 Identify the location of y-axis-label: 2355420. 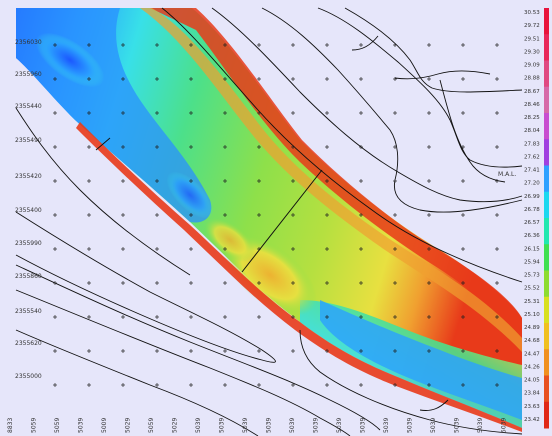
(28, 176).